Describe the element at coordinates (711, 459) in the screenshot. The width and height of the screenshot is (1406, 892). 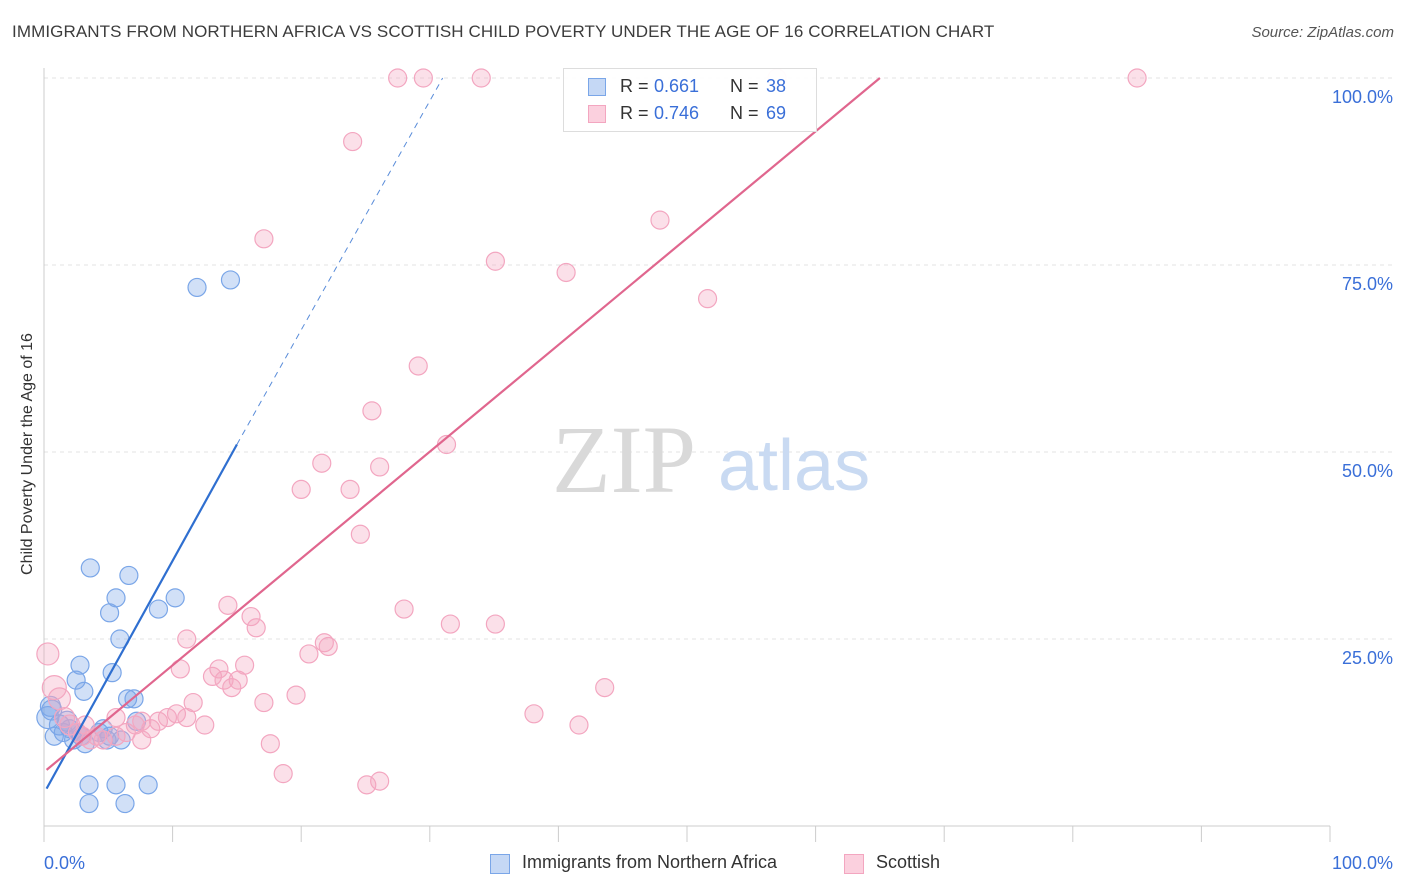
I see `watermark: ZIP atlas` at that location.